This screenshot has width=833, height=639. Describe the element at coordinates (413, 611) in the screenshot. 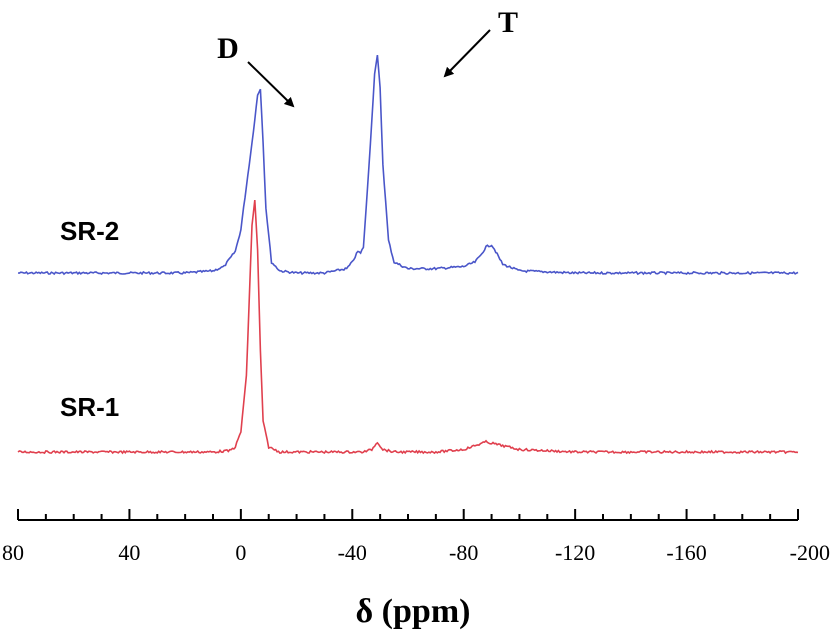

I see `x-axis-title: δ (ppm)` at that location.